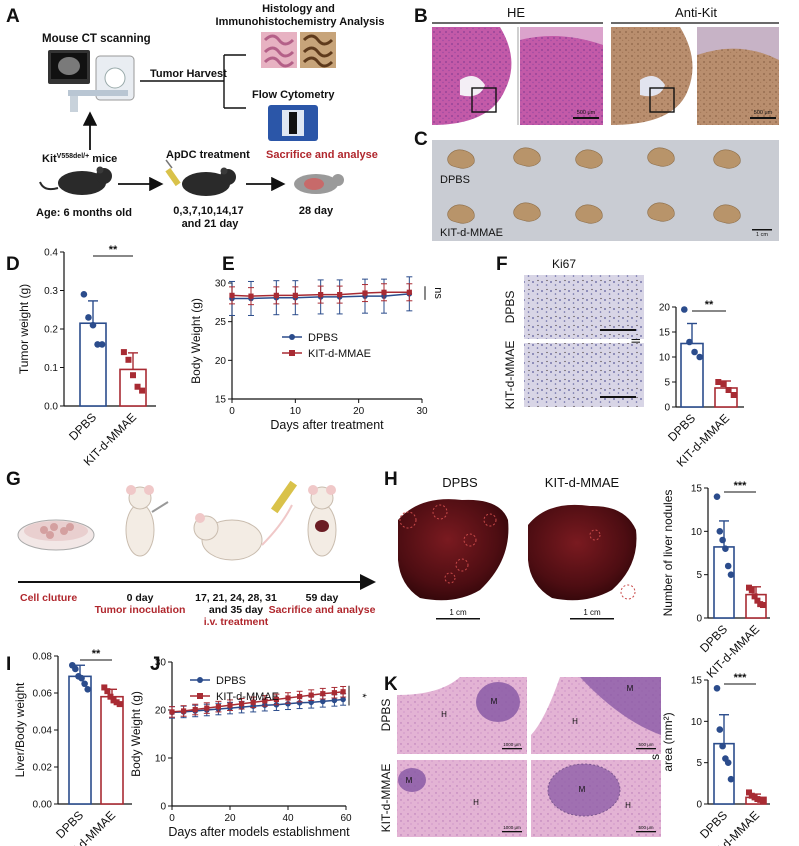 The image size is (799, 846). Describe the element at coordinates (51, 291) in the screenshot. I see `y-tick-label: 0.3` at that location.